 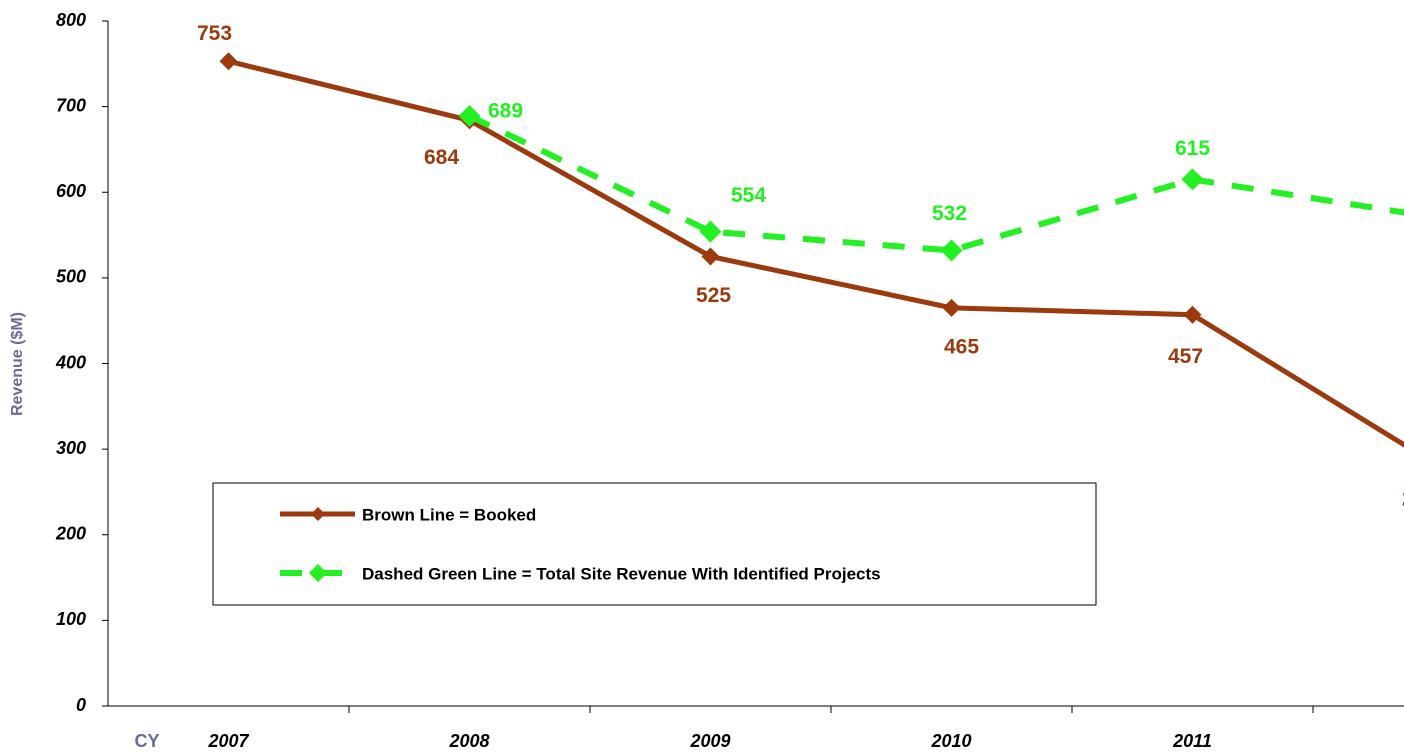 I want to click on y-tick-label: 700, so click(x=71, y=105).